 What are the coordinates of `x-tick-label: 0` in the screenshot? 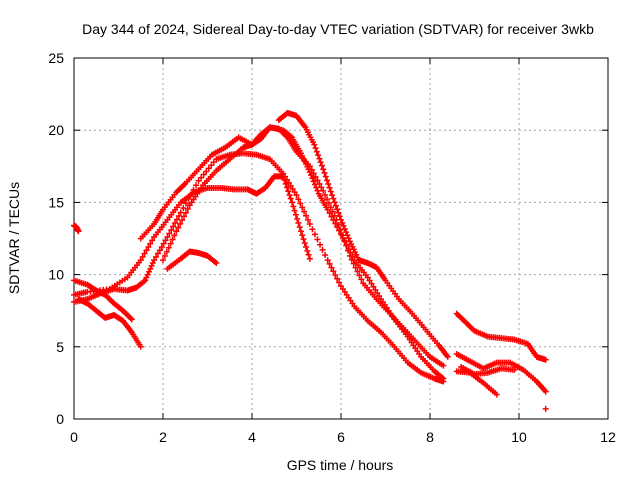 It's located at (74, 437).